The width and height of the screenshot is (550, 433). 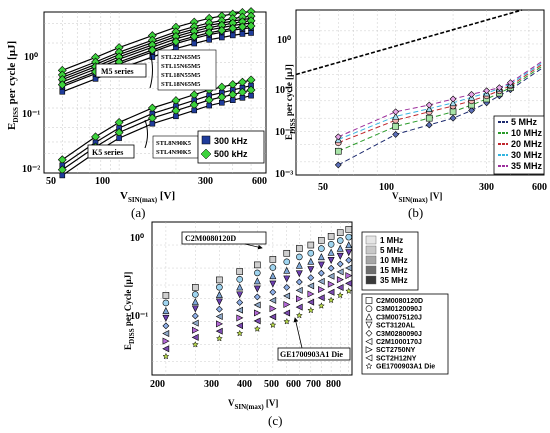 I want to click on panel-b-legend-label-0: 5 MHz, so click(x=524, y=122).